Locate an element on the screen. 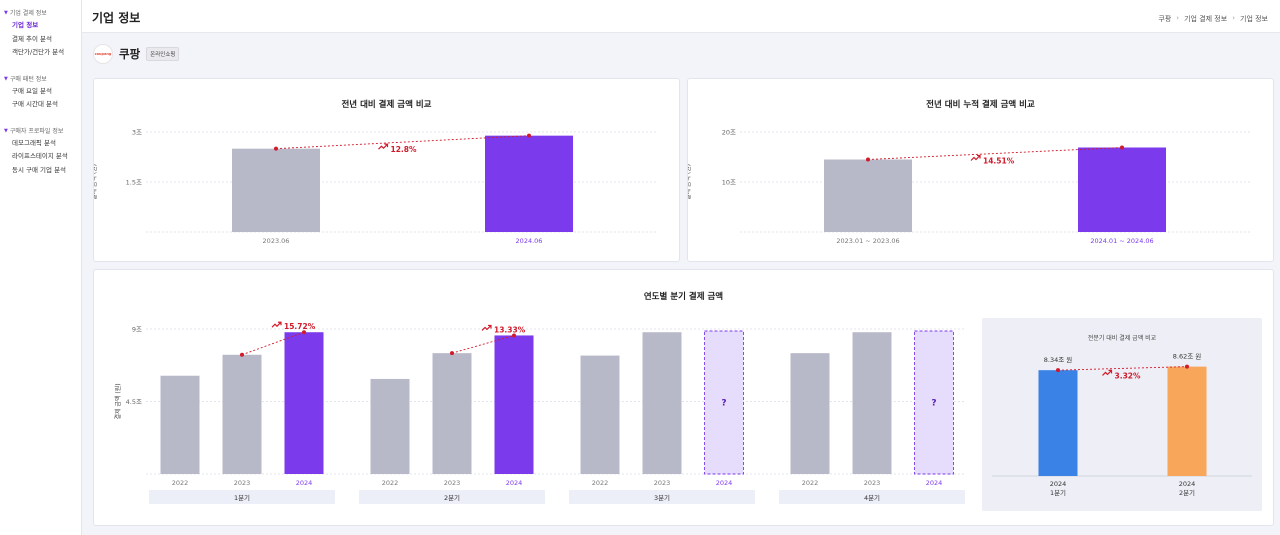 The image size is (1280, 535). value-label: 8.62조 원 is located at coordinates (1187, 356).